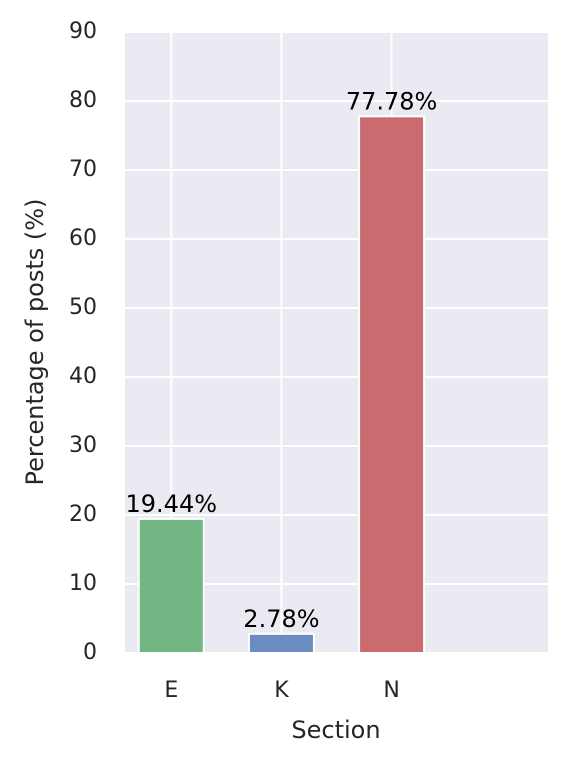  Describe the element at coordinates (83, 307) in the screenshot. I see `y-tick-label: 50` at that location.